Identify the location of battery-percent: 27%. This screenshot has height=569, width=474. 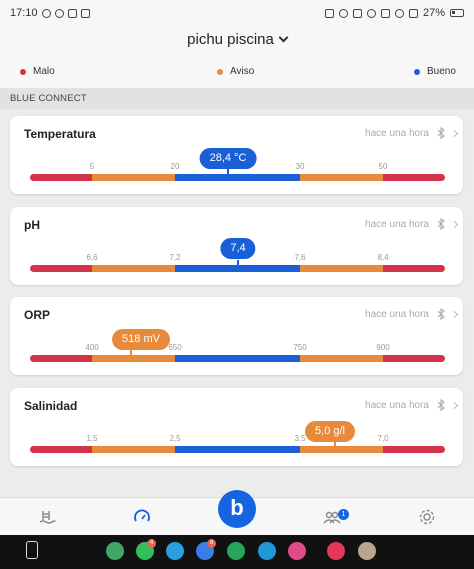
(433, 13).